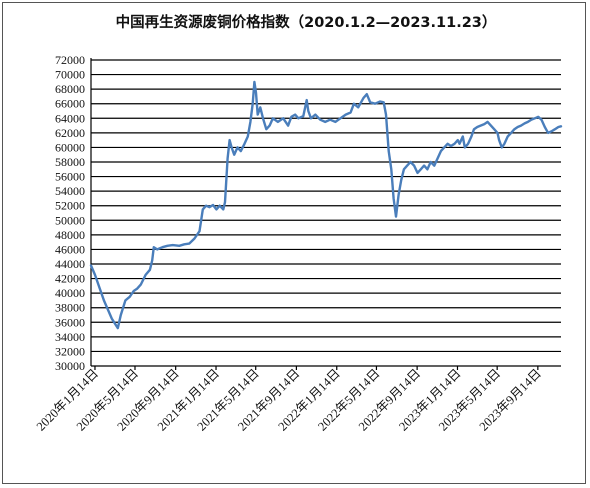 The width and height of the screenshot is (590, 488). Describe the element at coordinates (70, 235) in the screenshot. I see `y-tick-label: 48000` at that location.